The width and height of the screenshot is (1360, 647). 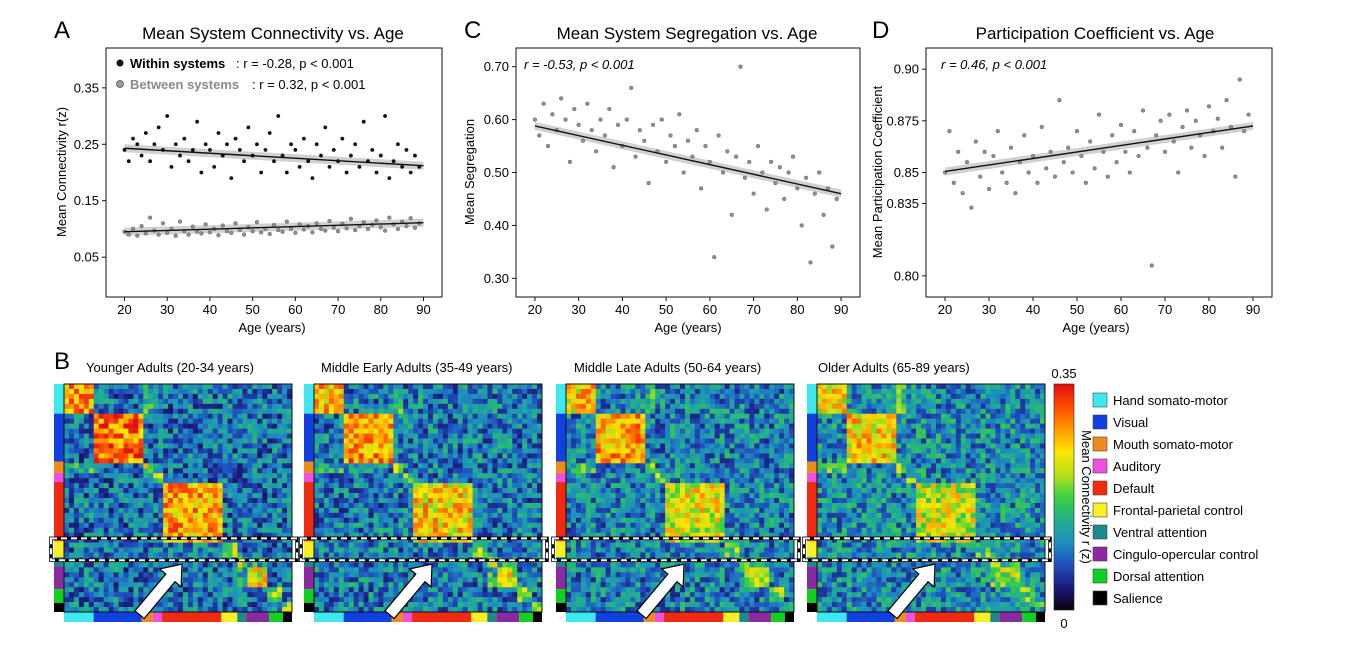 What do you see at coordinates (472, 30) in the screenshot?
I see `panel-letter-c: C` at bounding box center [472, 30].